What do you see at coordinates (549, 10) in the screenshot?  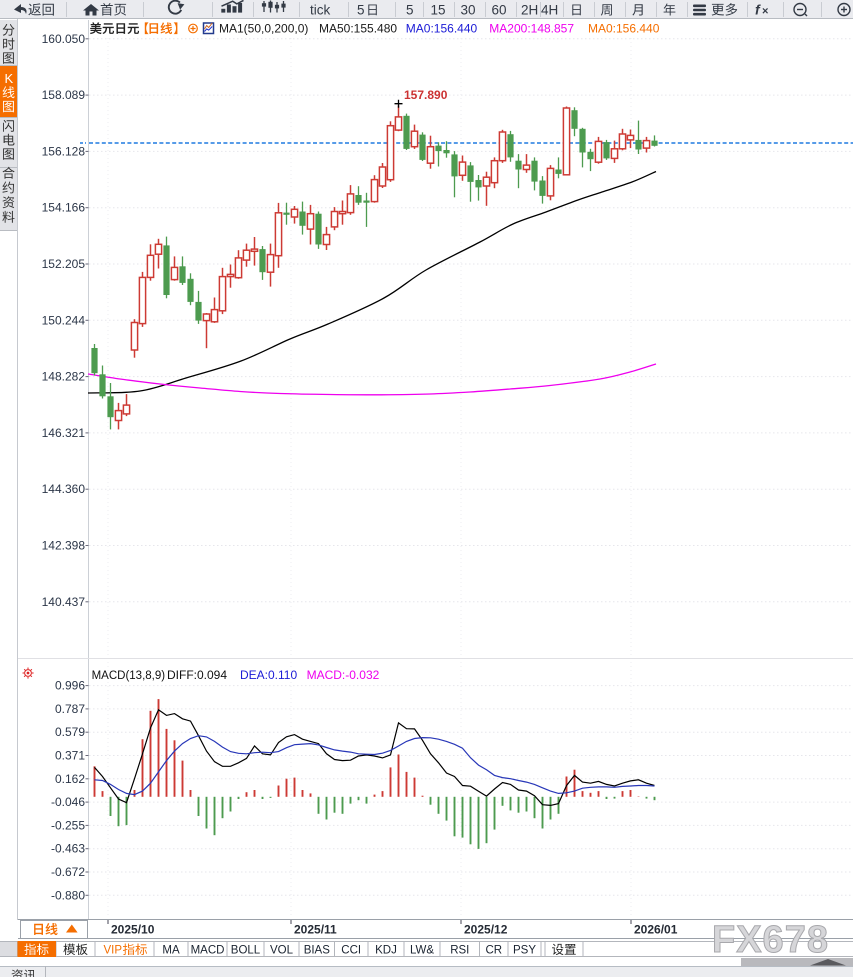 I see `svg-text: 4H` at bounding box center [549, 10].